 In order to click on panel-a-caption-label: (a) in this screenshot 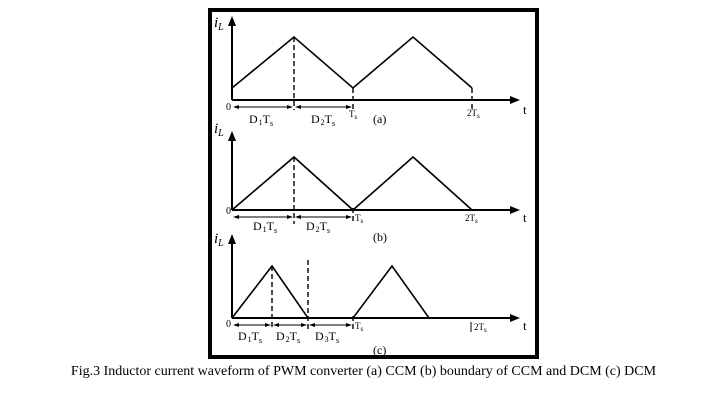, I will do `click(379, 119)`.